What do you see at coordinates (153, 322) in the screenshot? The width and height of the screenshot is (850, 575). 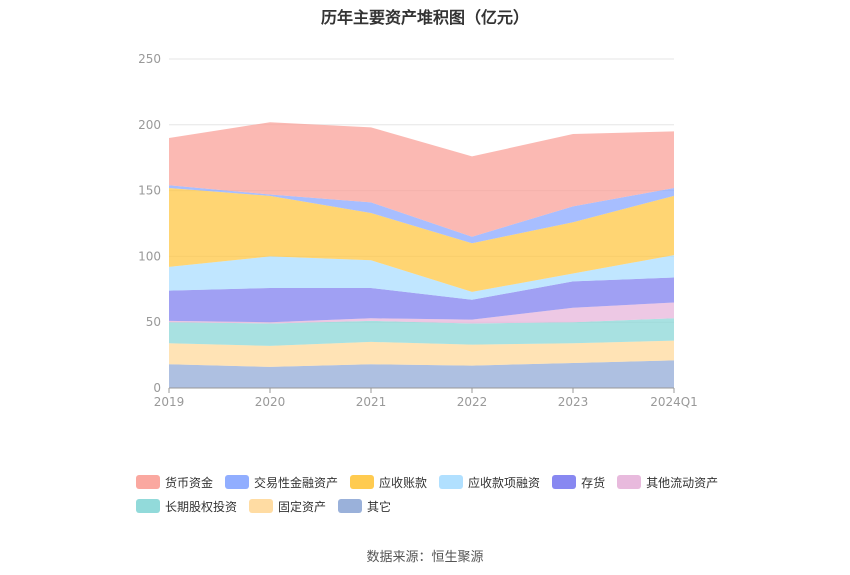 I see `y-tick-label: 50` at bounding box center [153, 322].